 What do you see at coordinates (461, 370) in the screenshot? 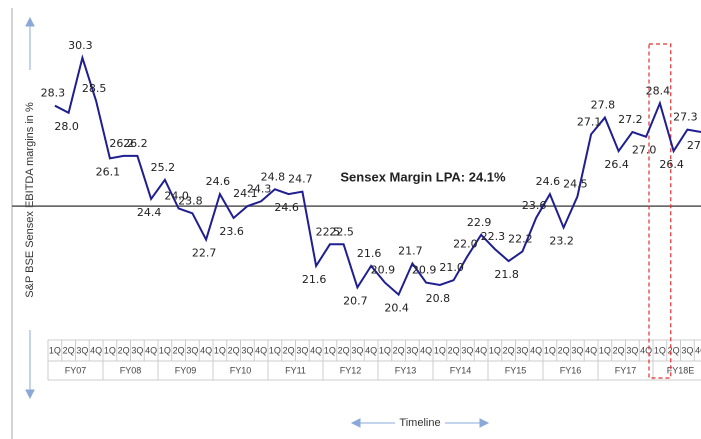
I see `group-label: FY14` at bounding box center [461, 370].